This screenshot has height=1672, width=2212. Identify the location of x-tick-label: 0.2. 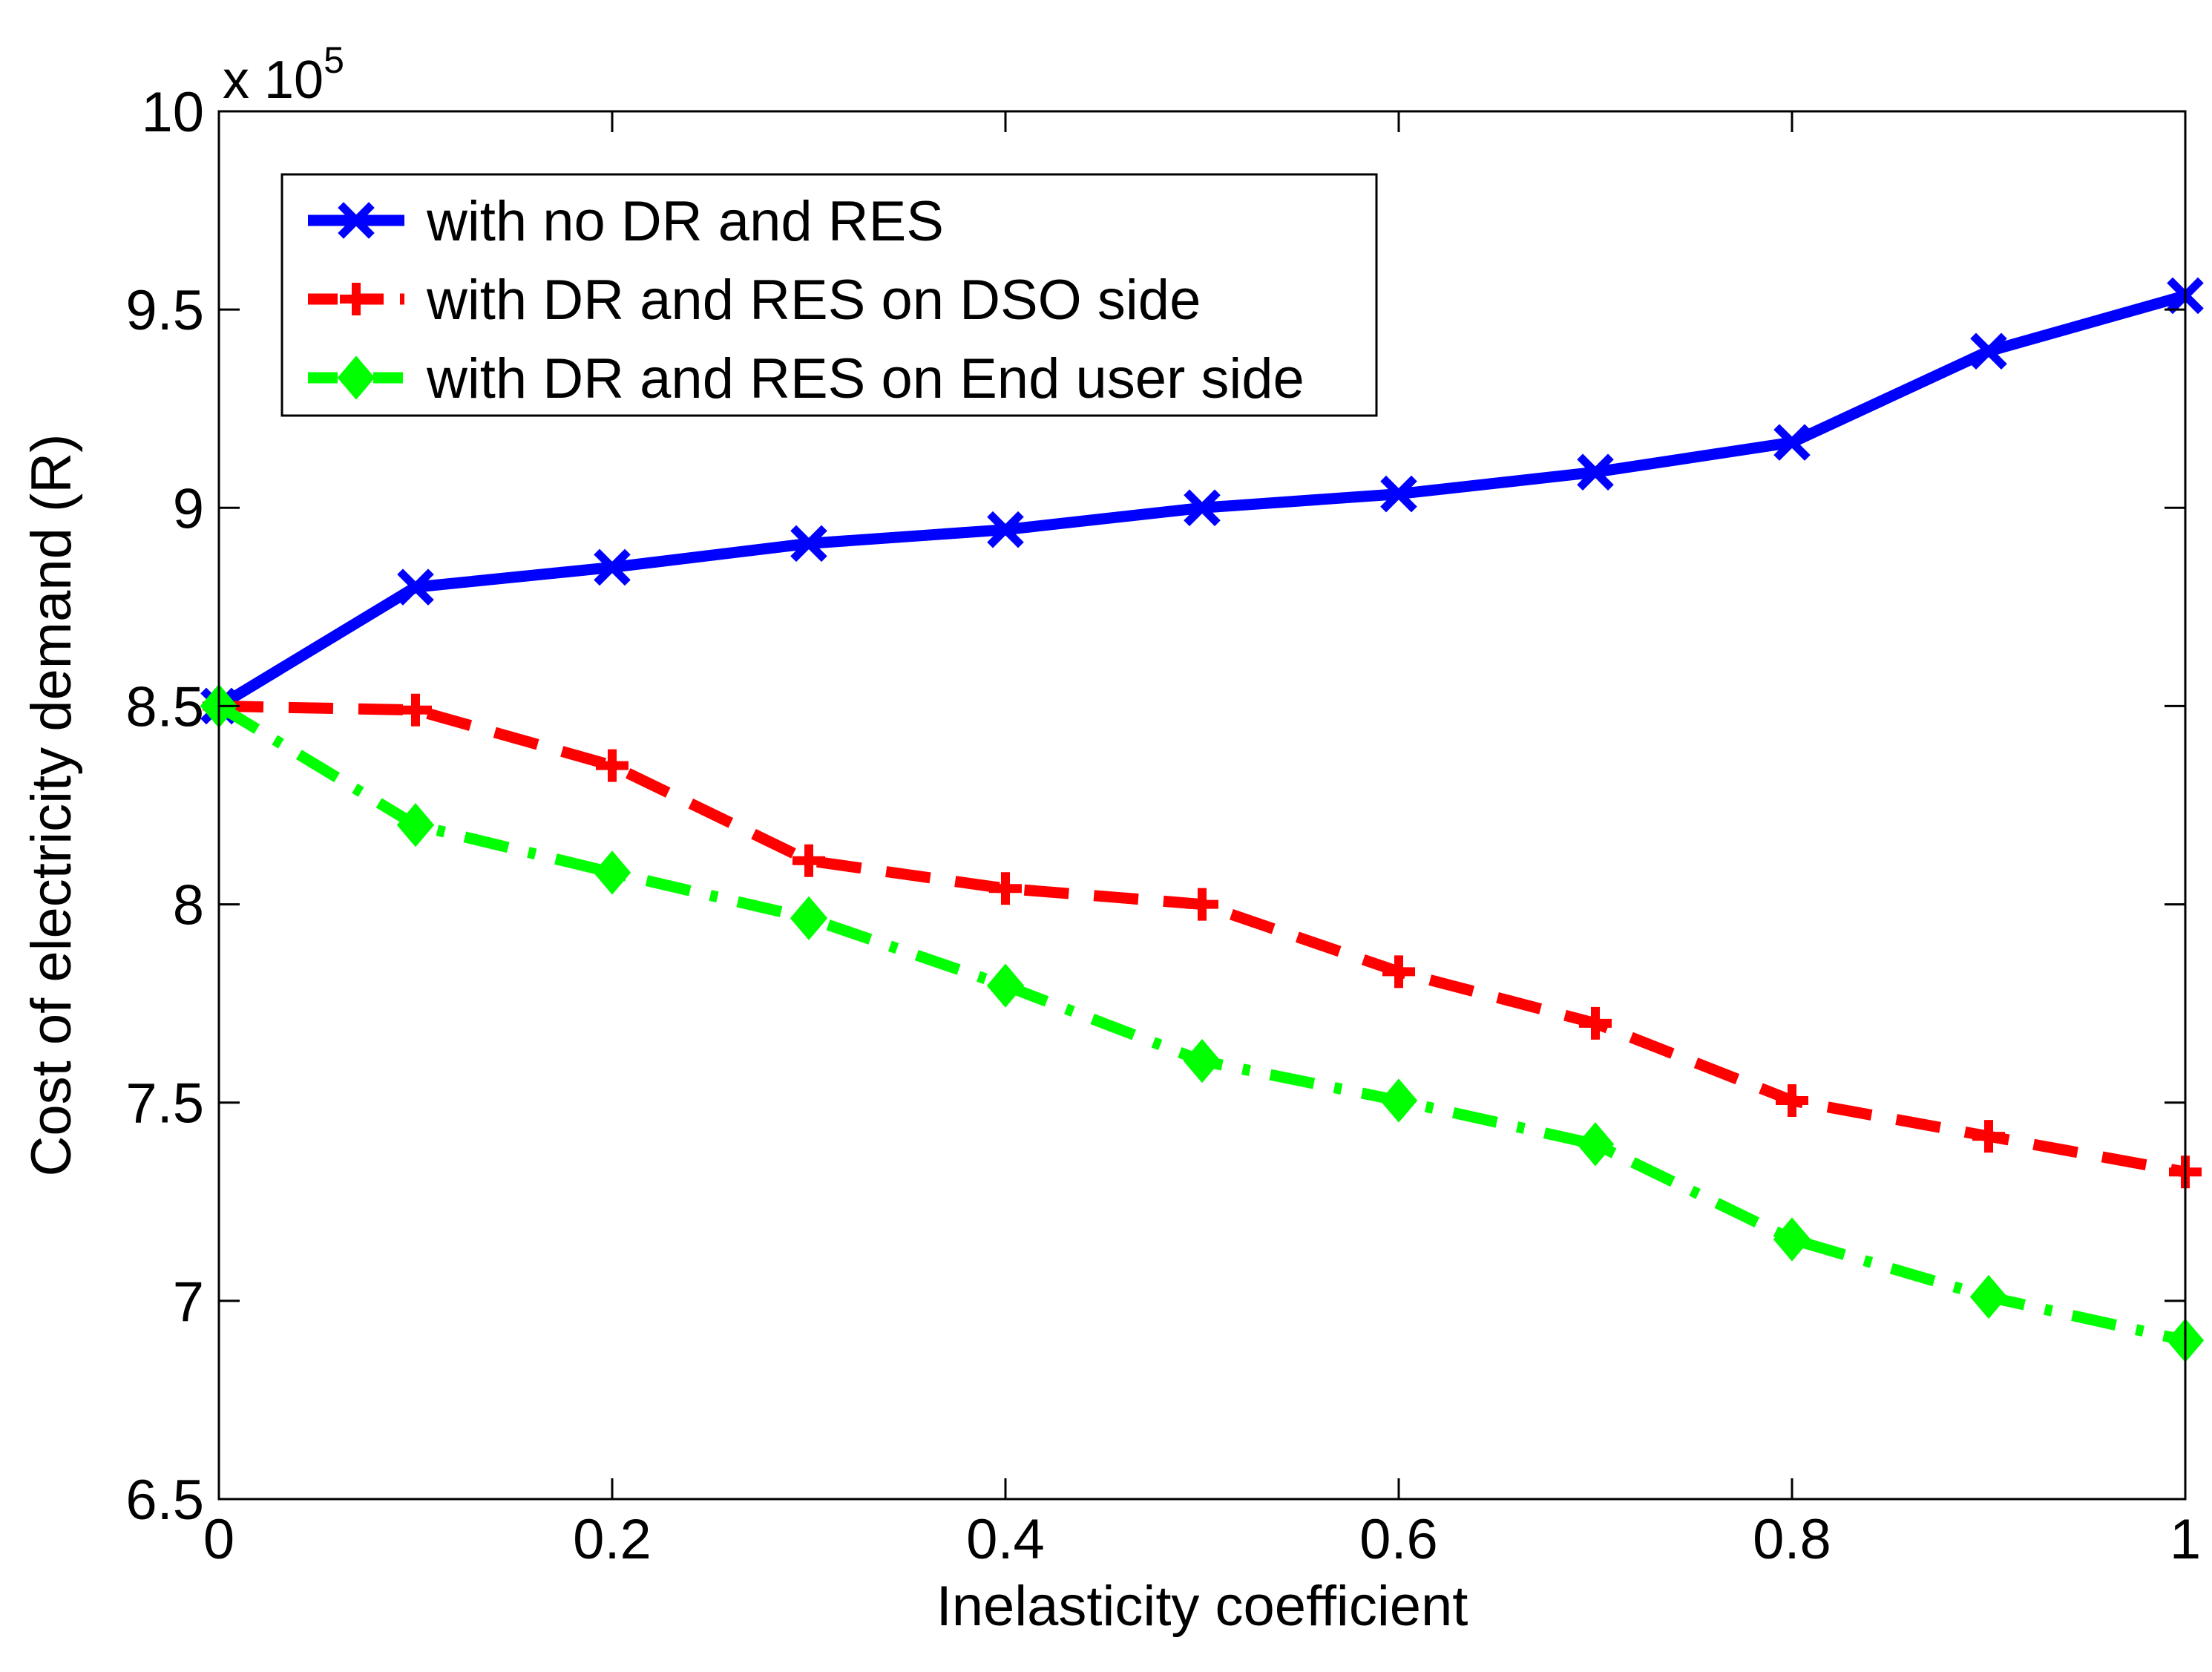
(612, 1539).